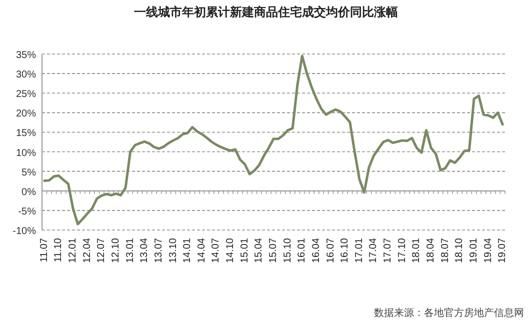 The width and height of the screenshot is (532, 326). Describe the element at coordinates (158, 251) in the screenshot. I see `x-tick-label: 13.07` at that location.